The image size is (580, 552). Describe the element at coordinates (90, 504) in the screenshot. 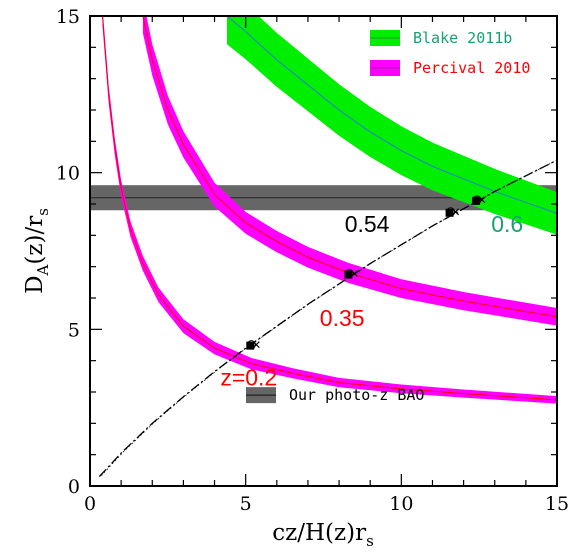

I see `x-tick-label: 0` at that location.